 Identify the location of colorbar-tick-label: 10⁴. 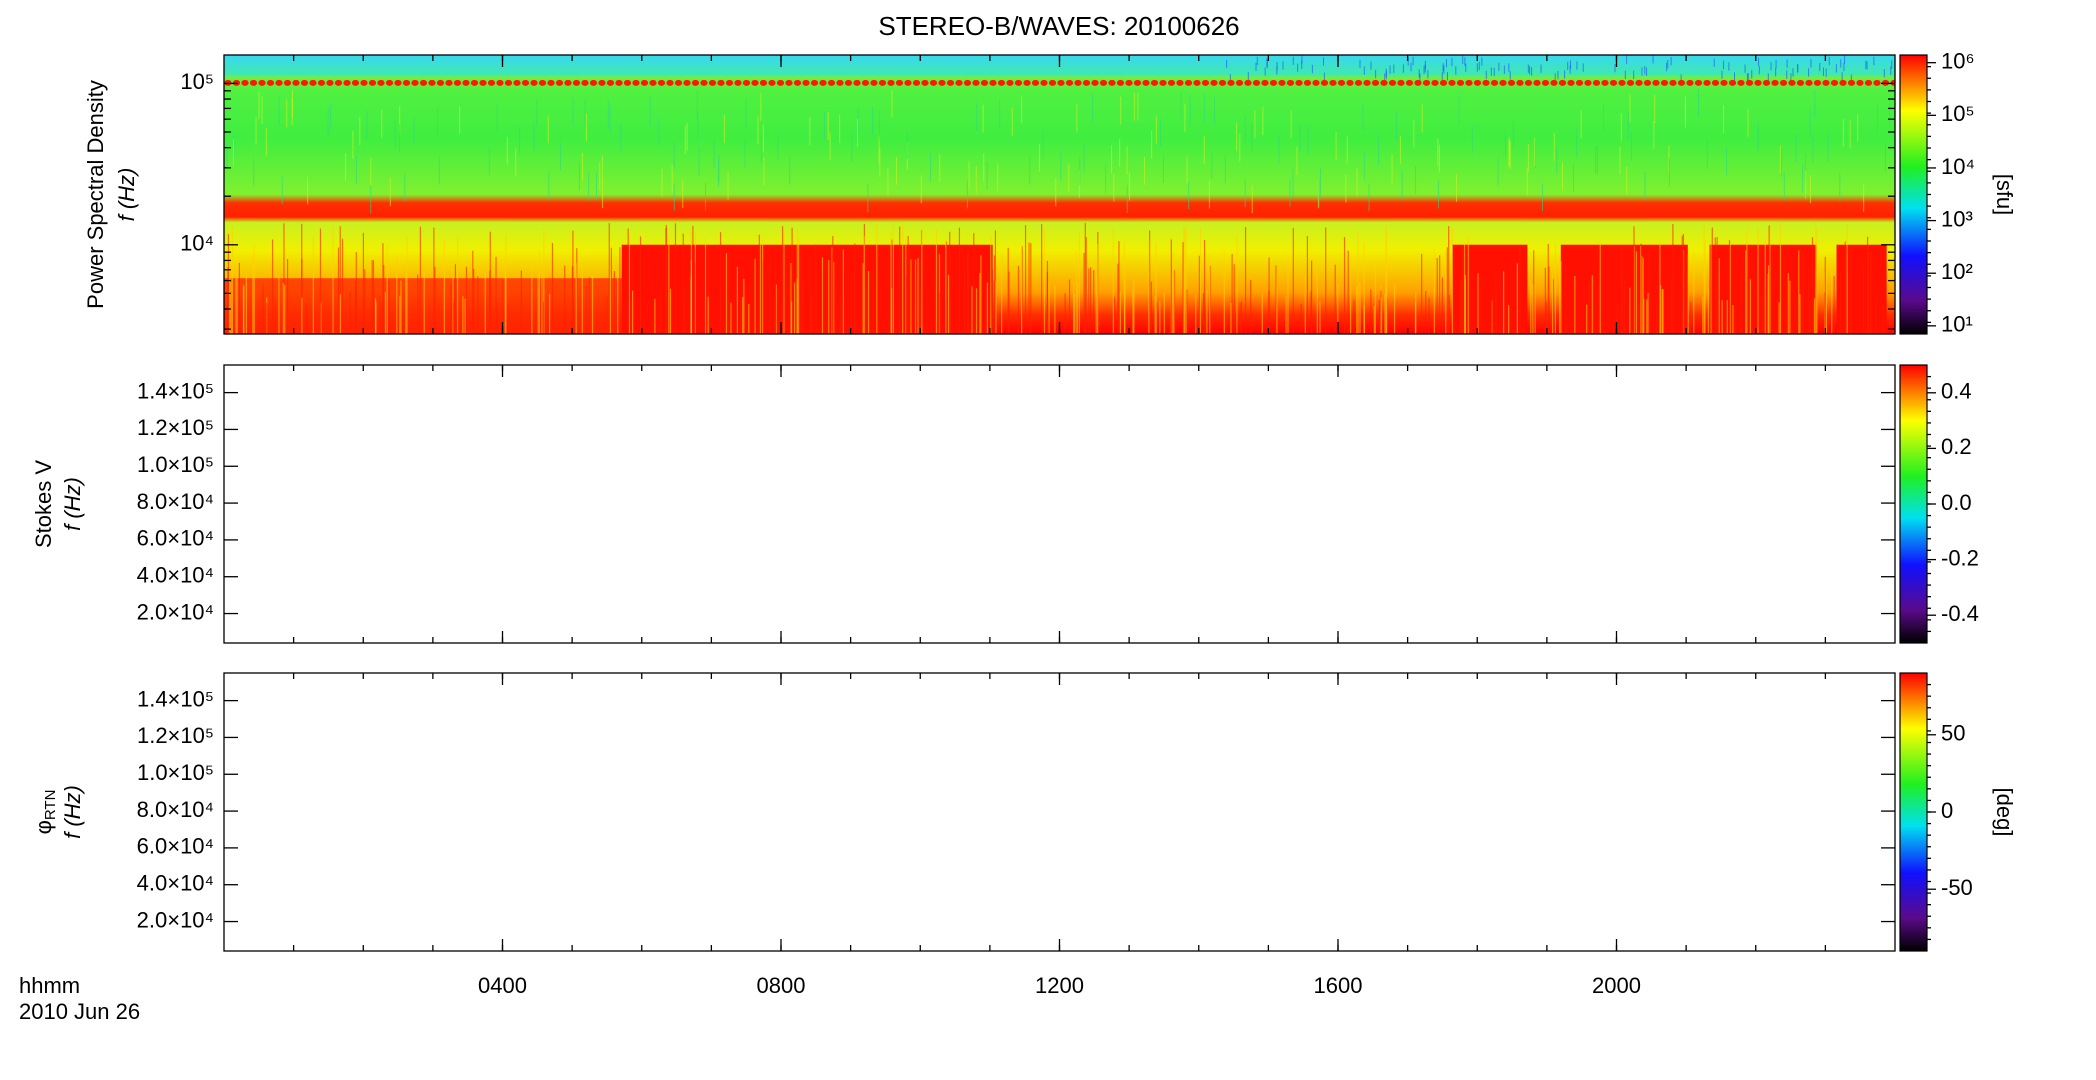
(1958, 166).